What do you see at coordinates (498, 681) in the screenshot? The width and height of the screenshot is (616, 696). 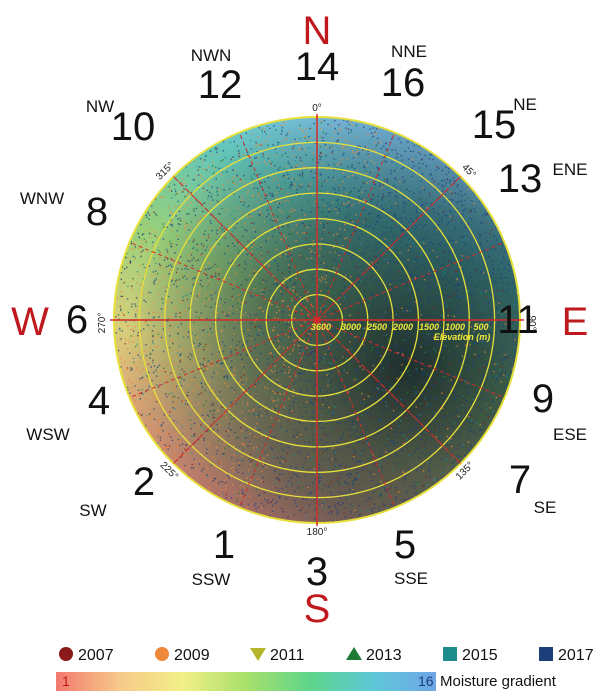 I see `colorbar-label: Moisture gradient` at bounding box center [498, 681].